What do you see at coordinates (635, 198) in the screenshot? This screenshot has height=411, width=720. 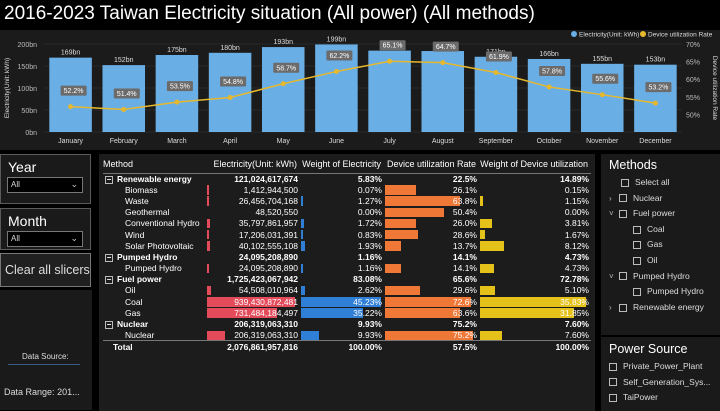 I see `methods-item: › Nuclear` at bounding box center [635, 198].